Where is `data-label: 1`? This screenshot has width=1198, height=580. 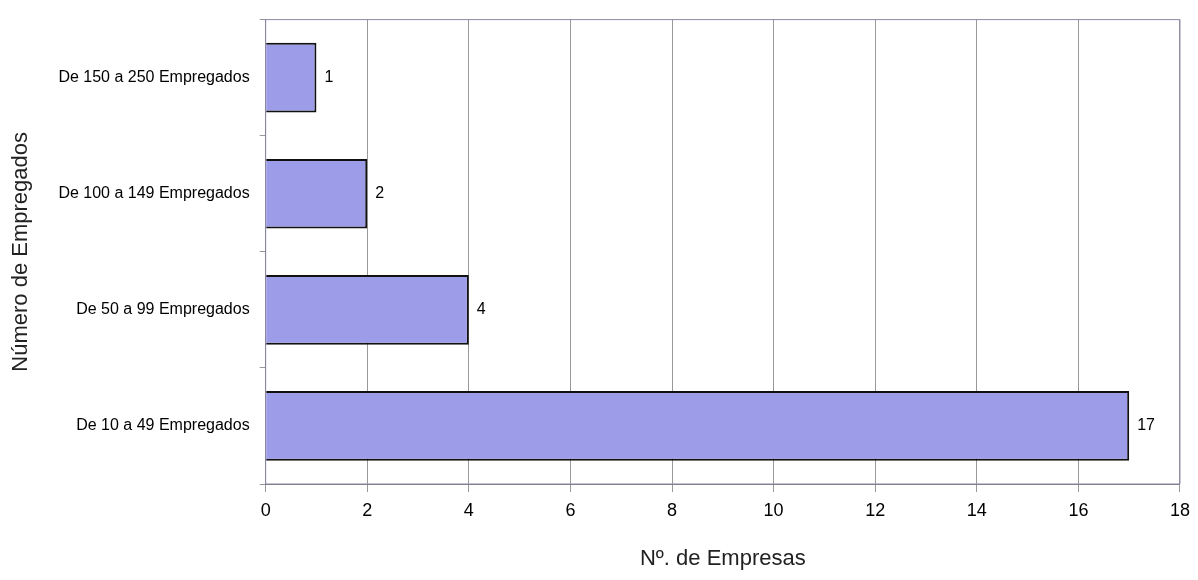
data-label: 1 is located at coordinates (329, 77).